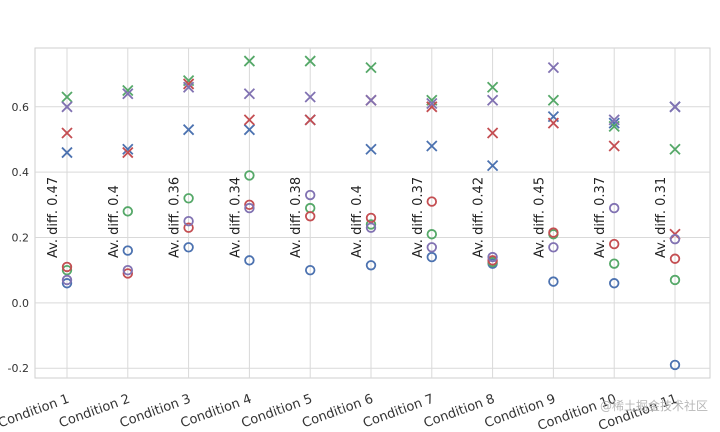 The width and height of the screenshot is (720, 432). I want to click on annotation-label: Av. diff. 0.31, so click(661, 217).